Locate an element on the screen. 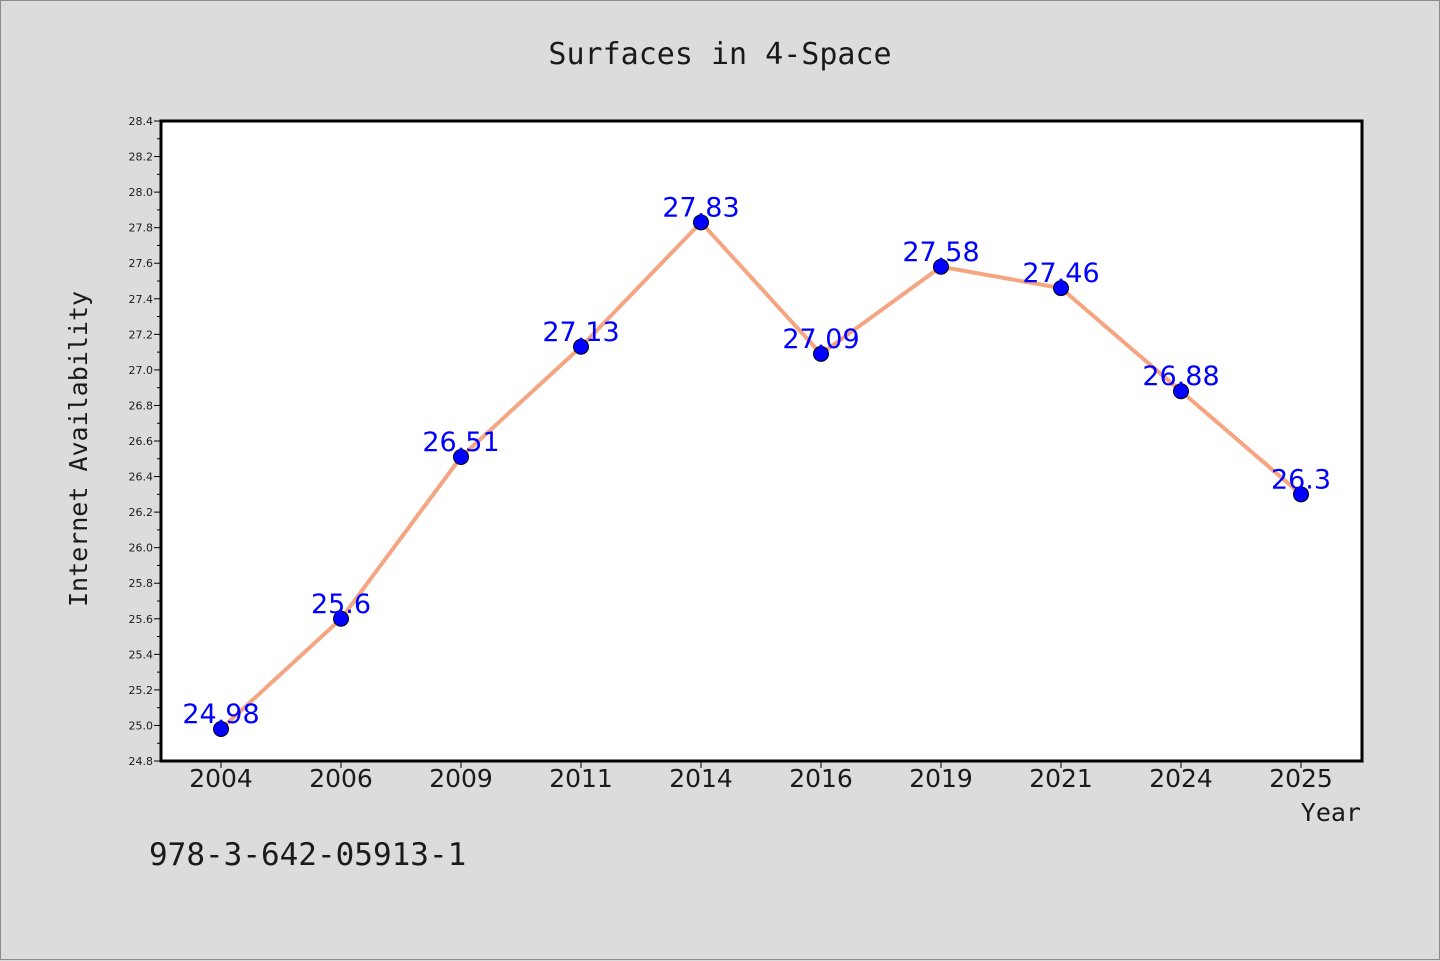 The height and width of the screenshot is (961, 1440). data-label: 27.46 is located at coordinates (1060, 273).